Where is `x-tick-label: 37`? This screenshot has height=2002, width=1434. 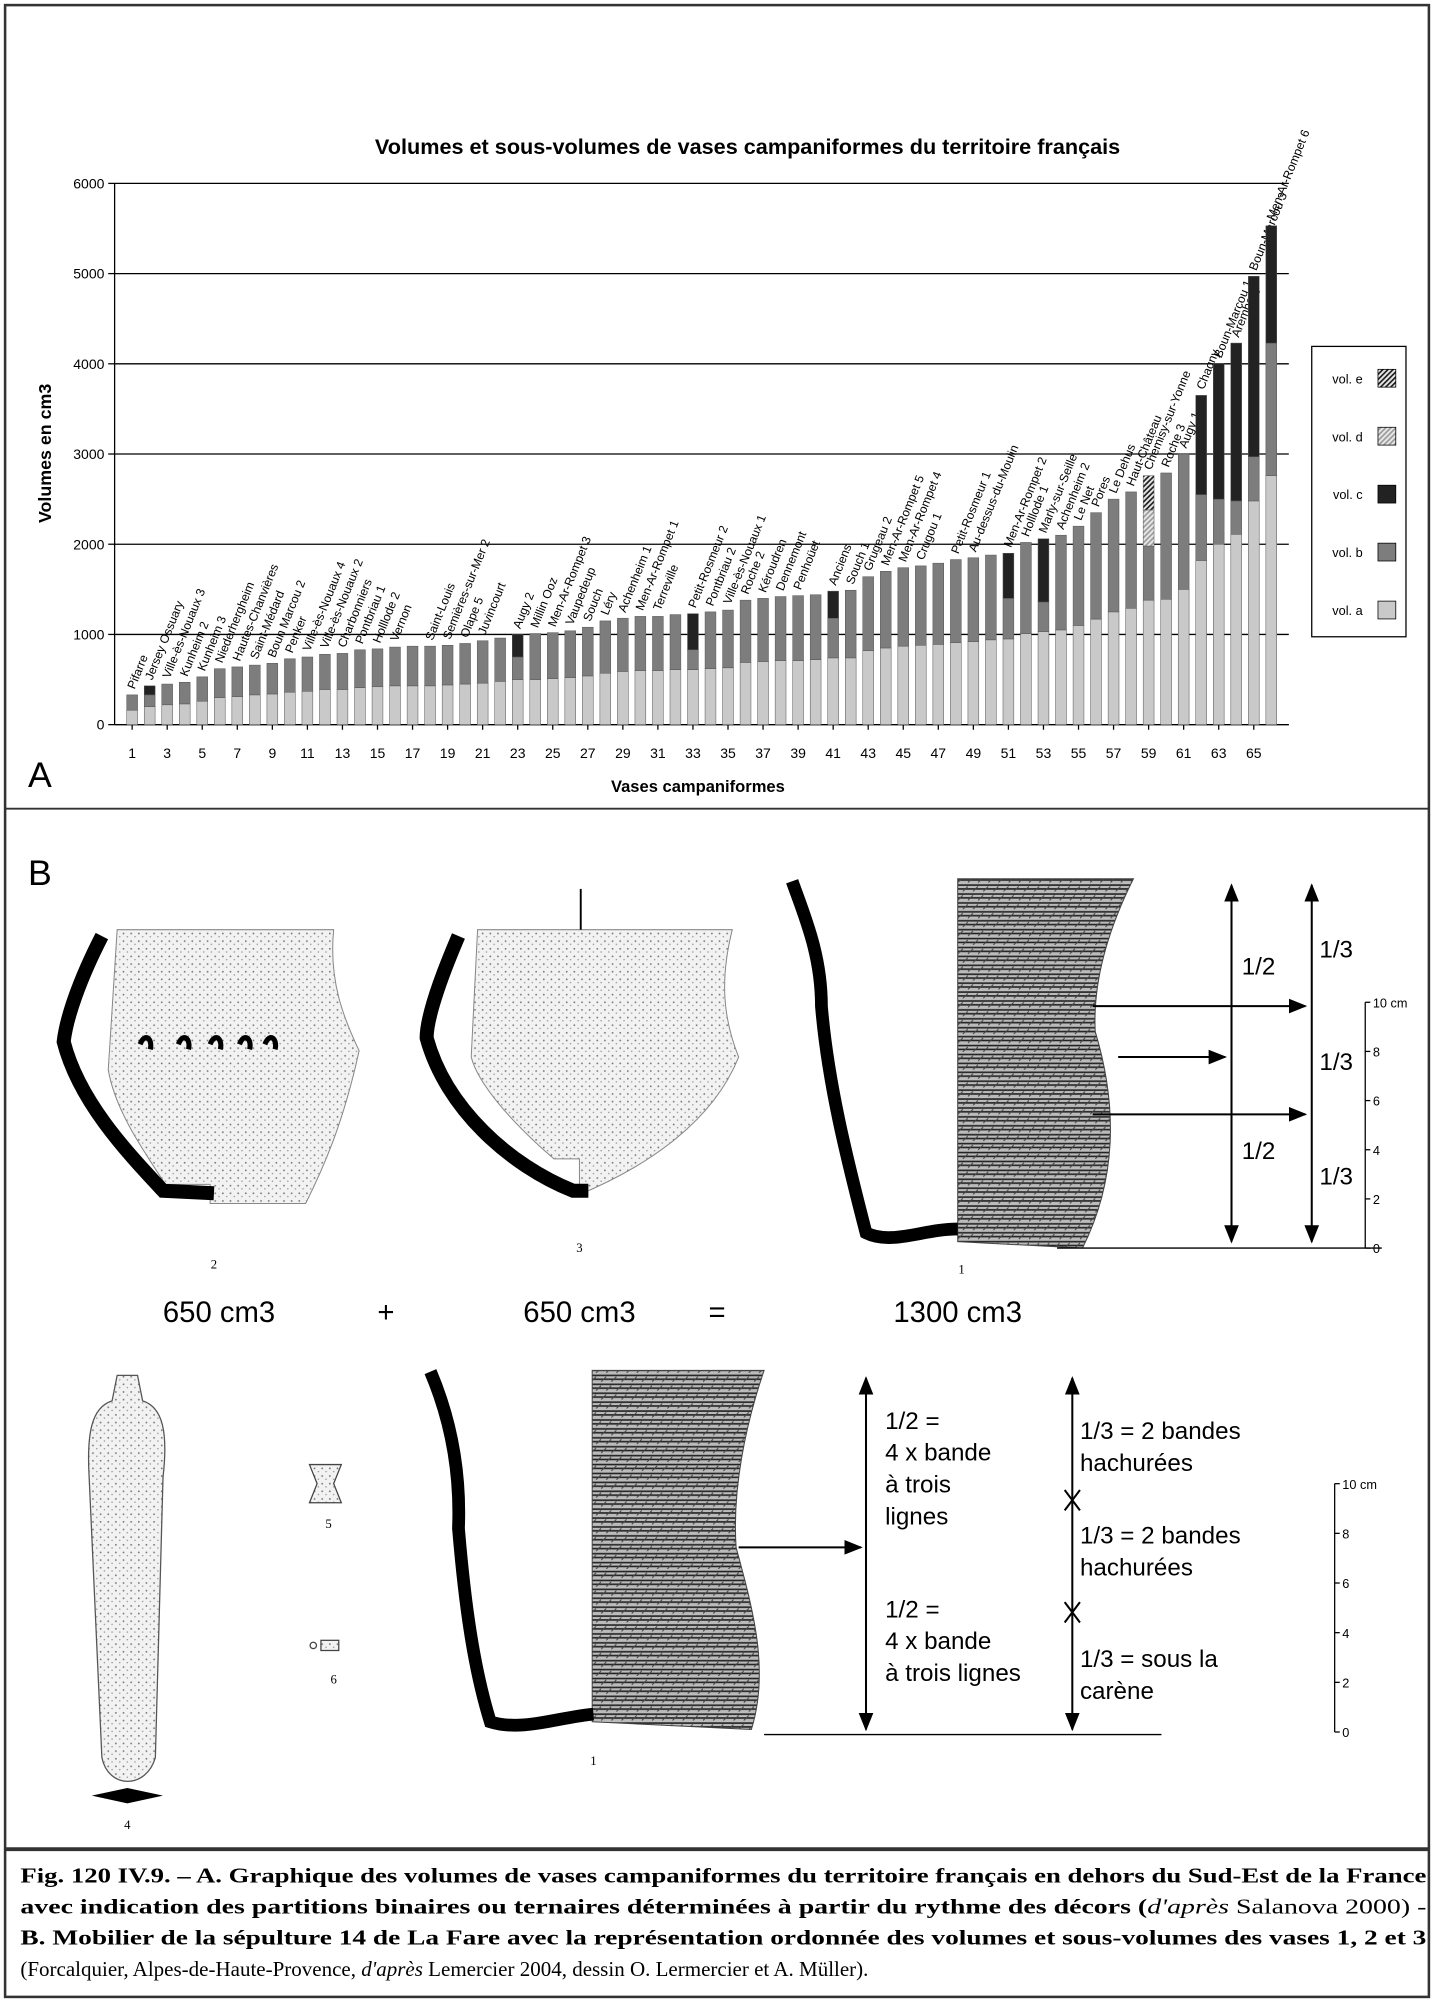 x-tick-label: 37 is located at coordinates (763, 753).